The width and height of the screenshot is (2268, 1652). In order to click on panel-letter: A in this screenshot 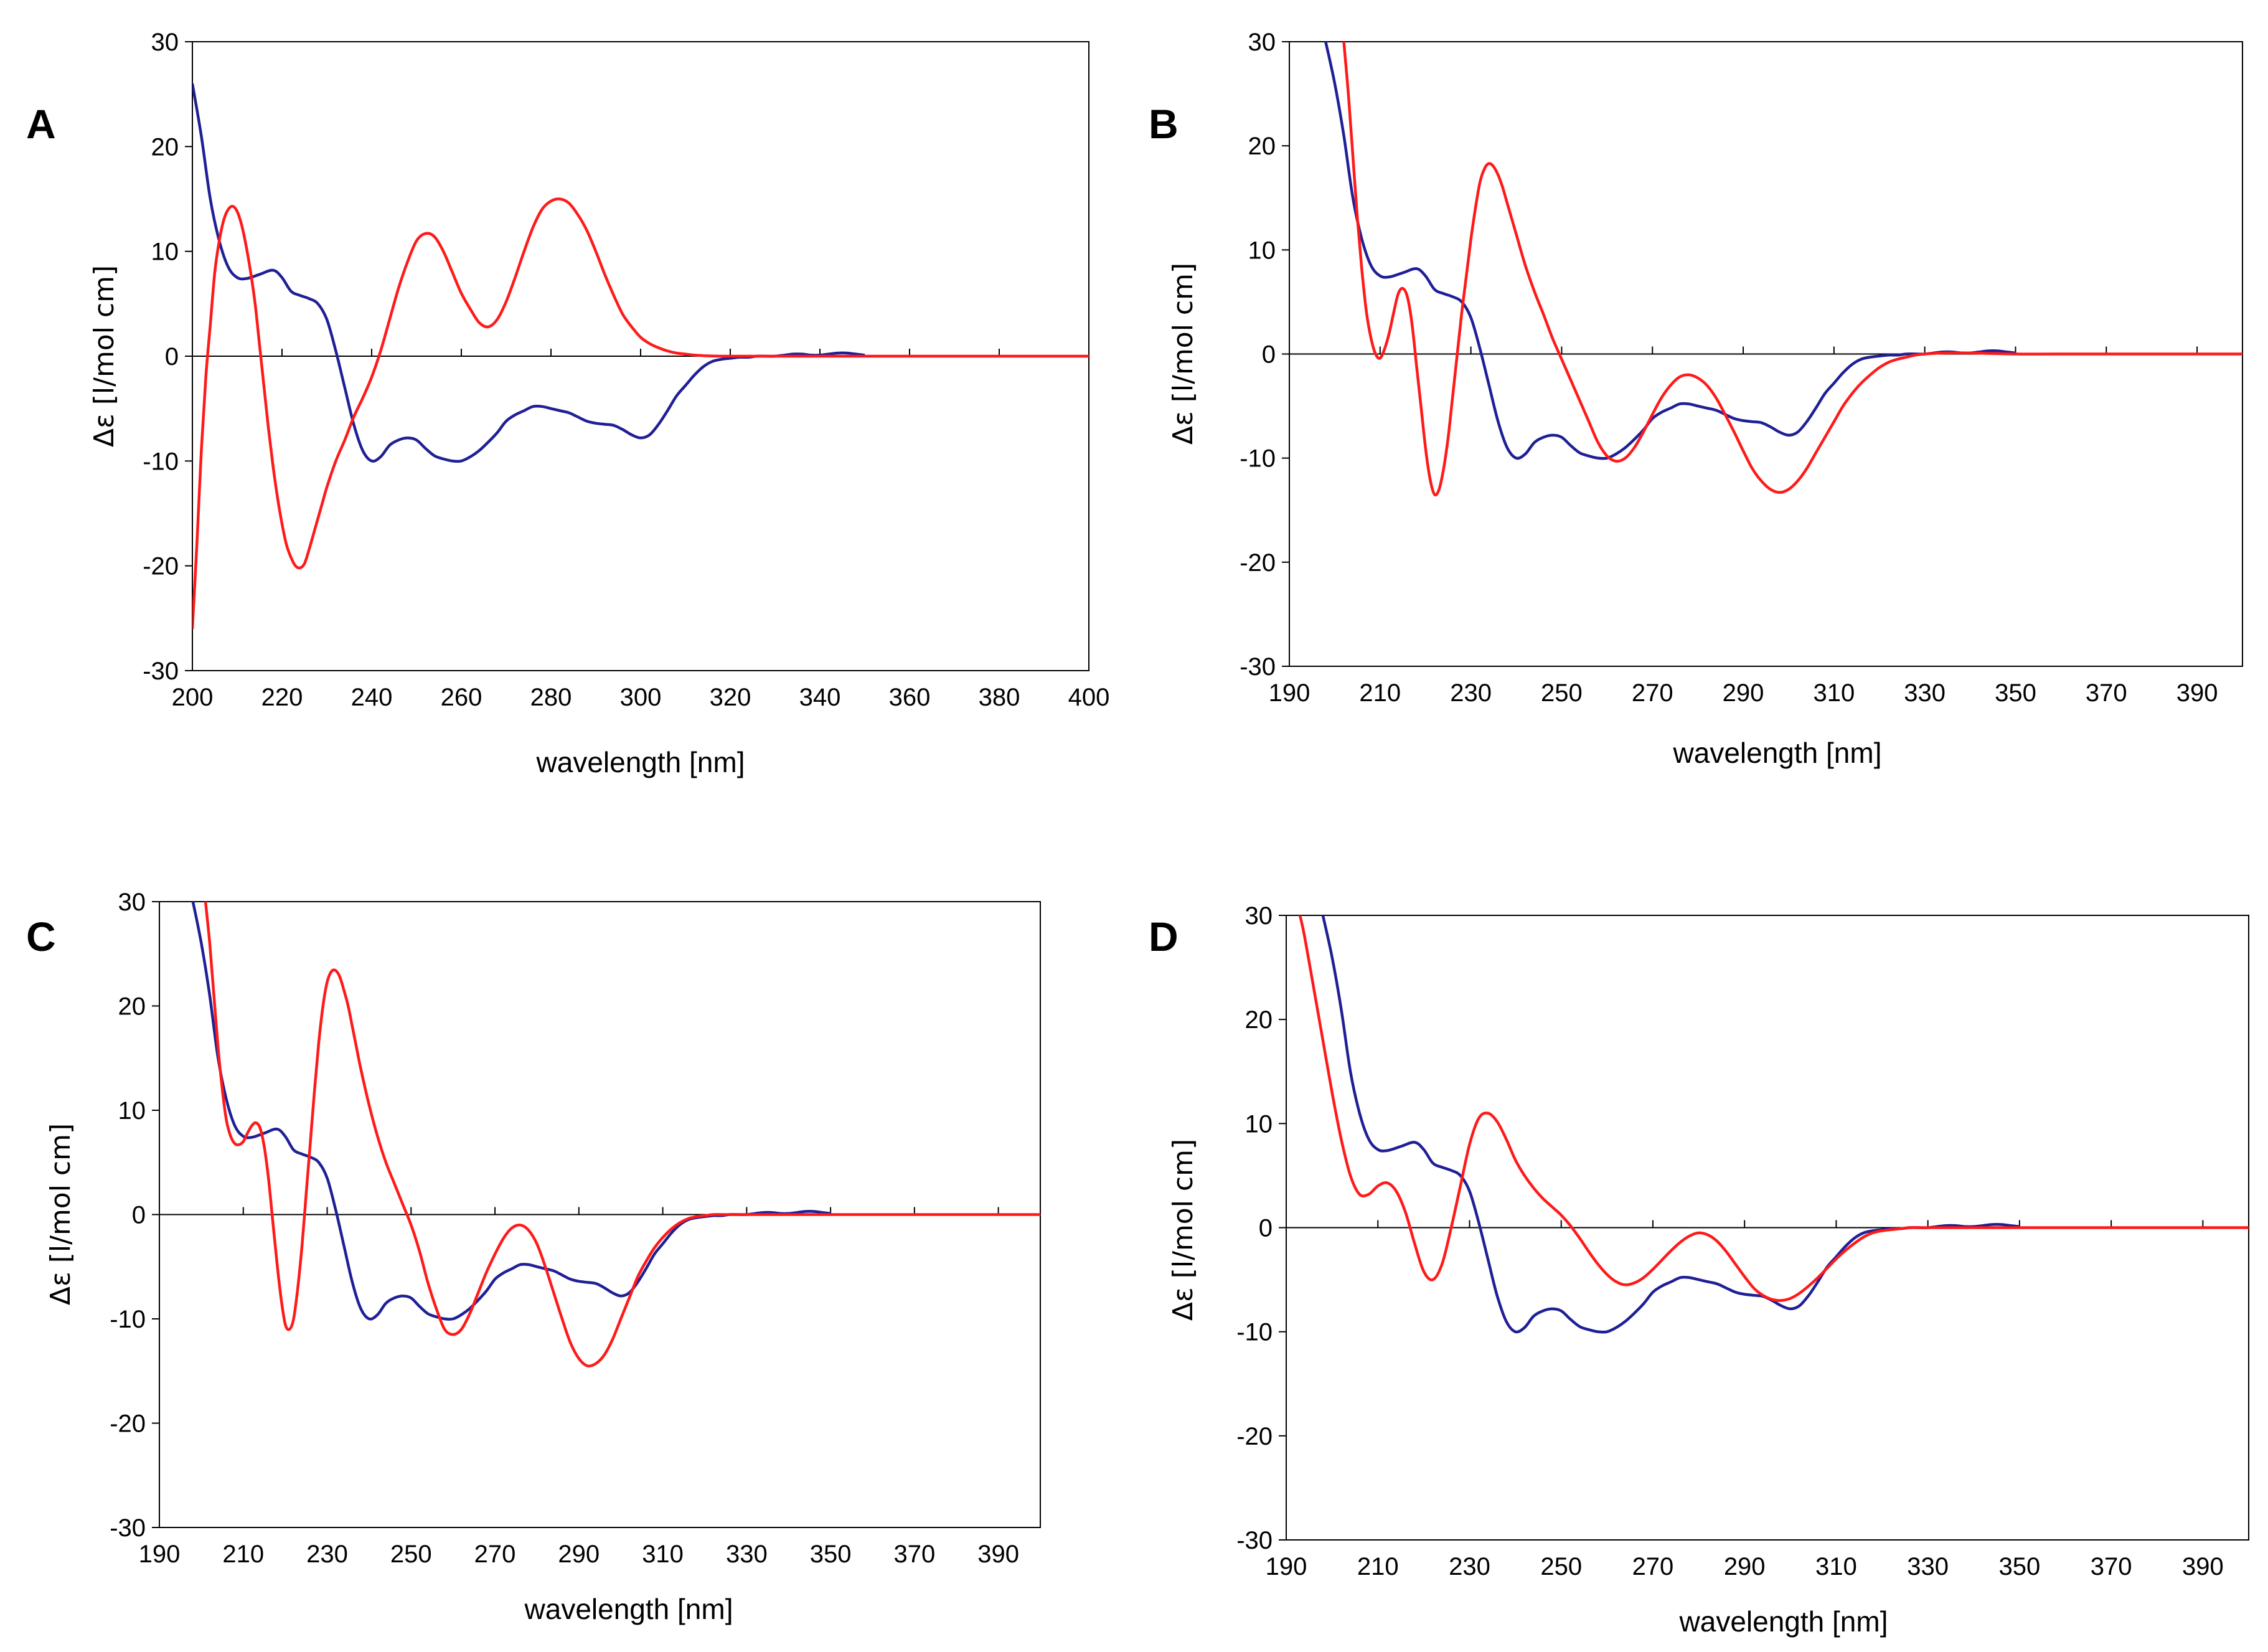, I will do `click(41, 124)`.